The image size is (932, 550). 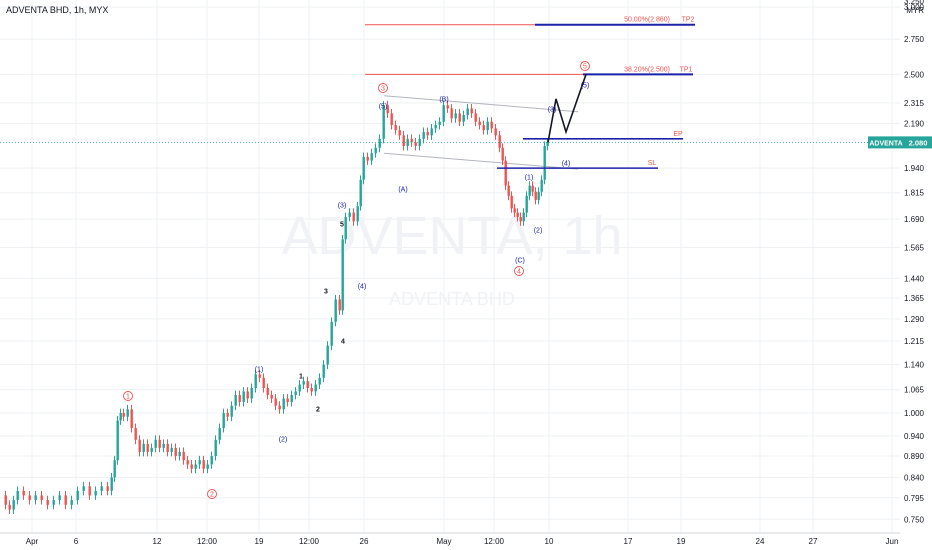 I want to click on tp1-pct-label: 38.20%(2.500), so click(x=647, y=69).